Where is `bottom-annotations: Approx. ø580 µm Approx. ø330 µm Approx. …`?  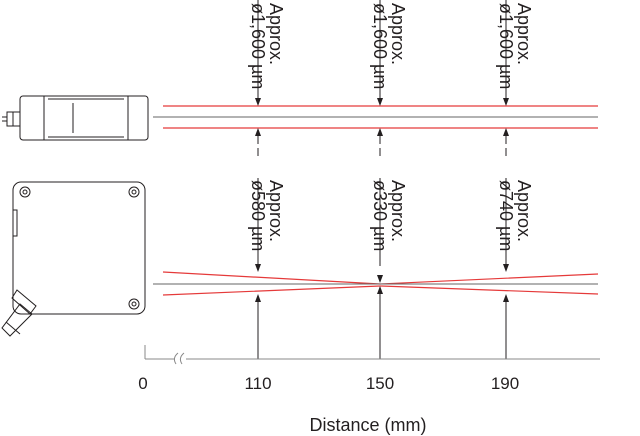
bottom-annotations: Approx. ø580 µm Approx. ø330 µm Approx. … is located at coordinates (391, 215).